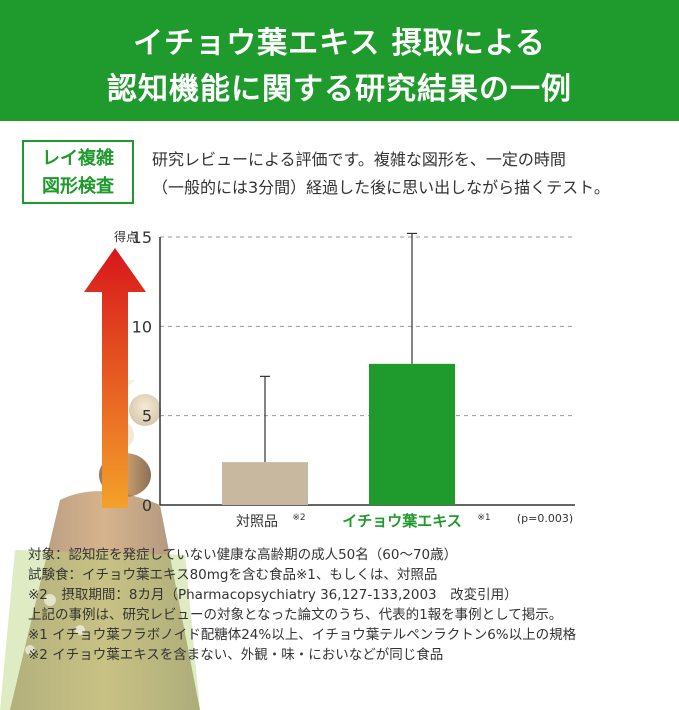  Describe the element at coordinates (483, 518) in the screenshot. I see `x-category-note-1: ※1` at that location.